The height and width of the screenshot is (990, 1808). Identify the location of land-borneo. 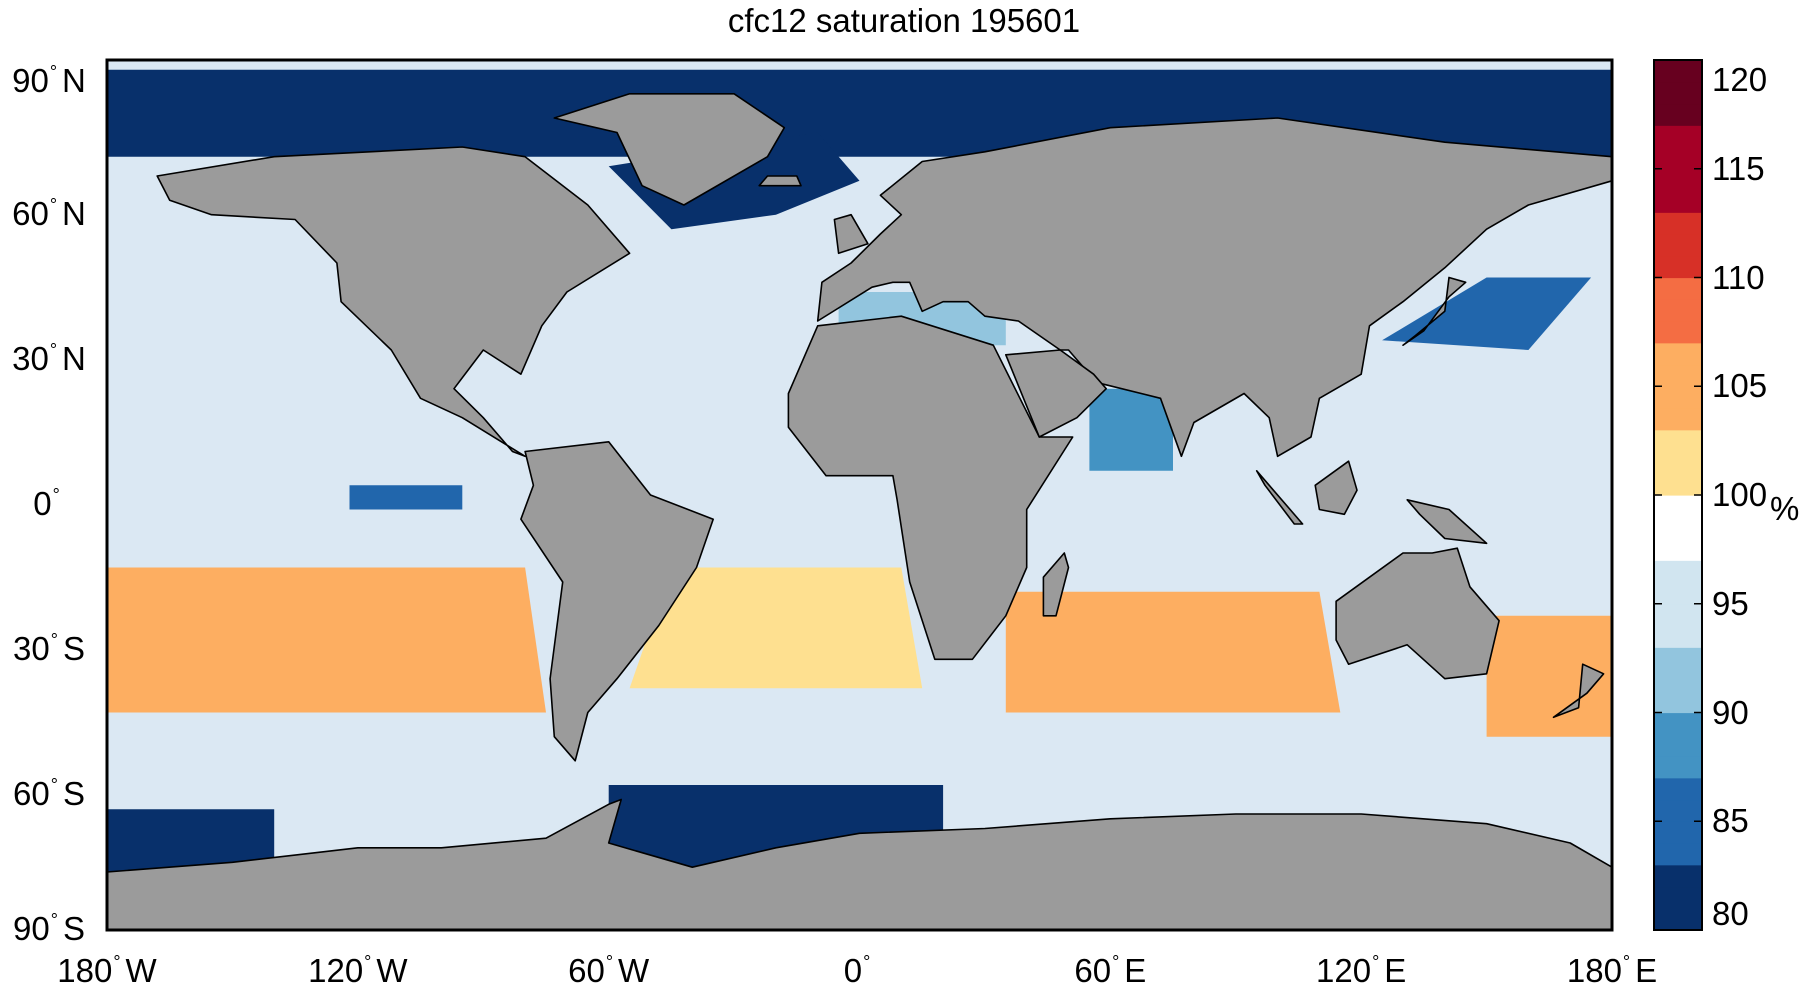
(1336, 488).